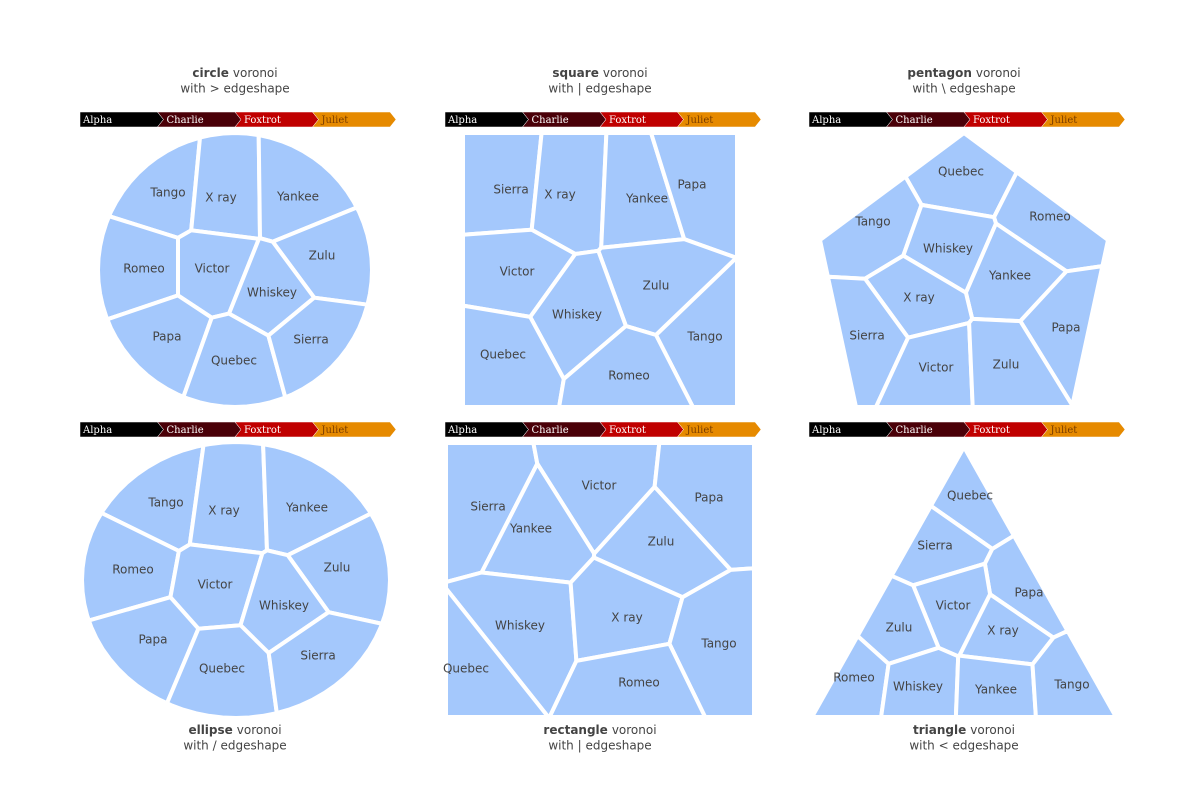  I want to click on panel-title: triangle voronoi, so click(964, 730).